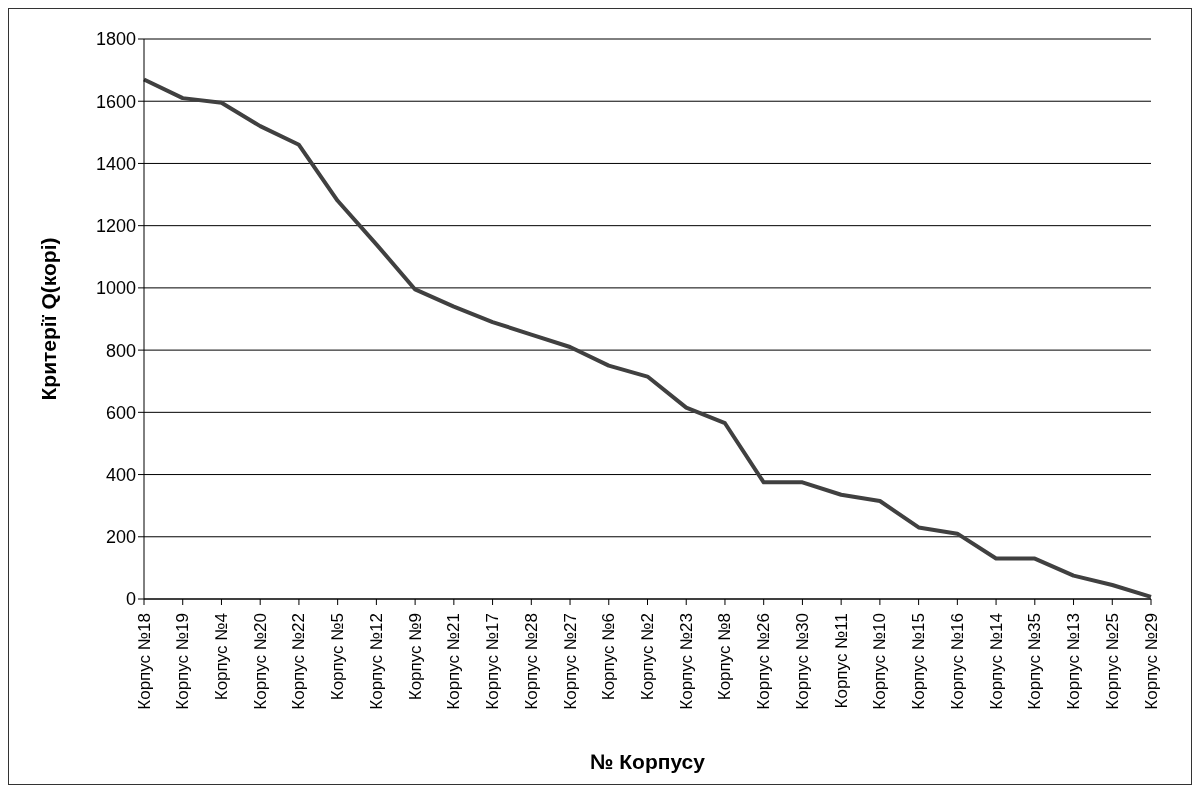 The image size is (1200, 793). What do you see at coordinates (120, 412) in the screenshot?
I see `y-tick-label: 600` at bounding box center [120, 412].